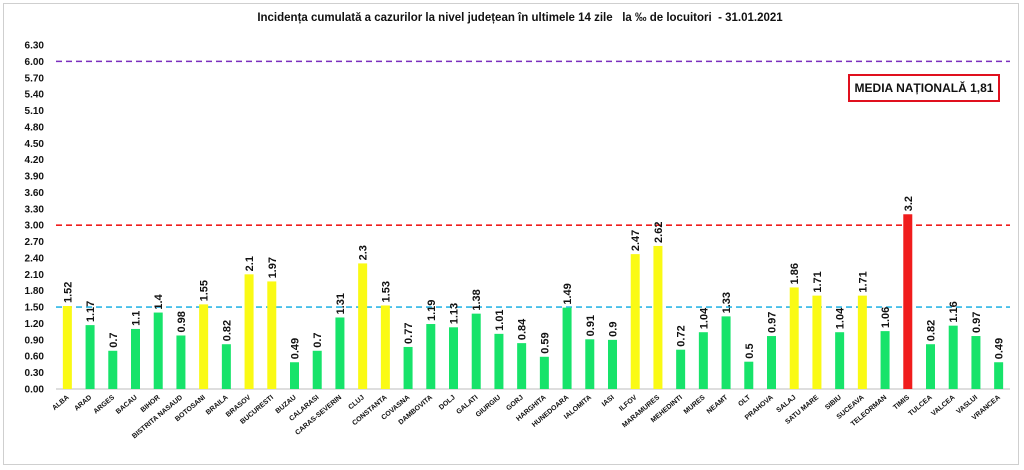 Image resolution: width=1024 pixels, height=470 pixels. Describe the element at coordinates (35, 46) in the screenshot. I see `y-tick-label: 6.30` at that location.